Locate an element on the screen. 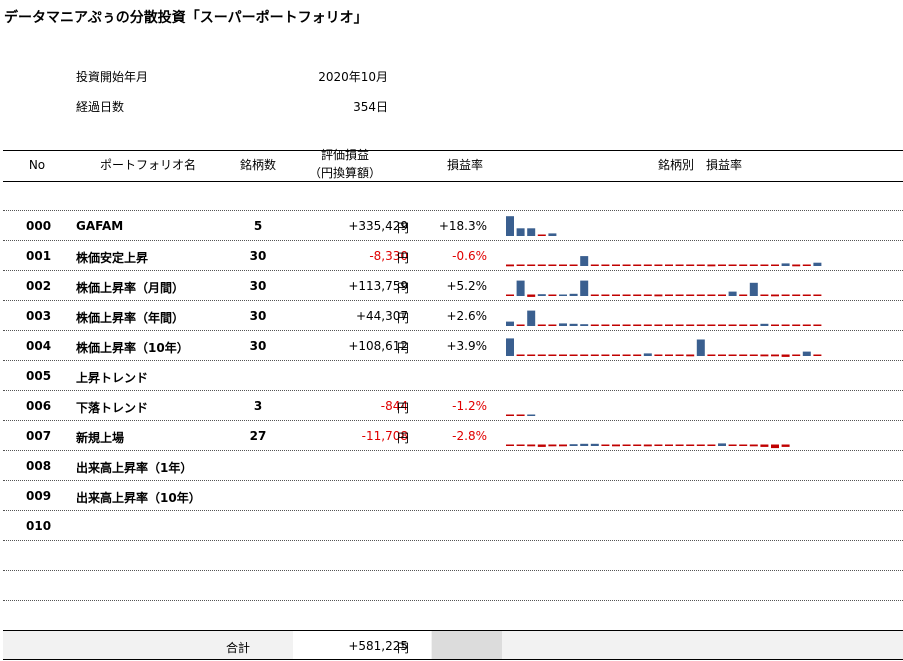 The width and height of the screenshot is (903, 661). row-name: 株価安定上昇 is located at coordinates (112, 258).